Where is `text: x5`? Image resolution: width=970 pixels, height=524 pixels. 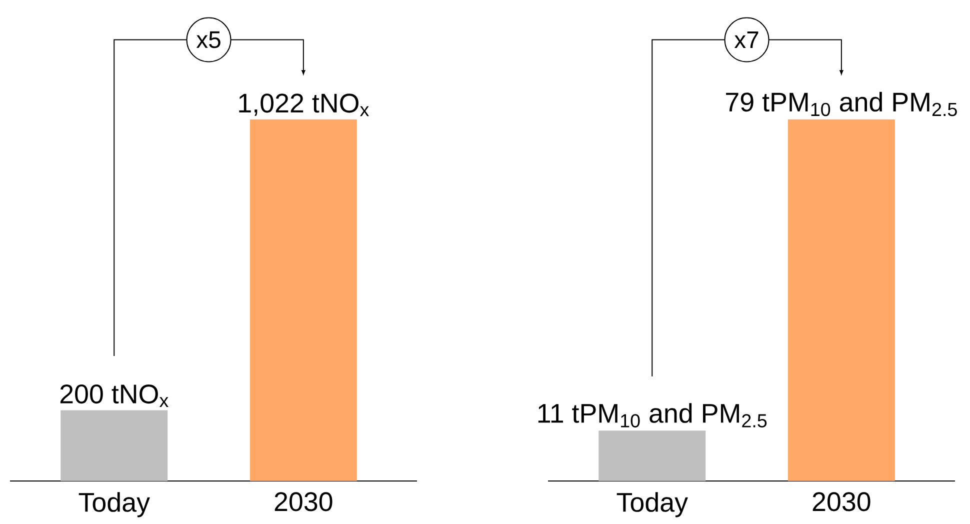
text: x5 is located at coordinates (208, 39).